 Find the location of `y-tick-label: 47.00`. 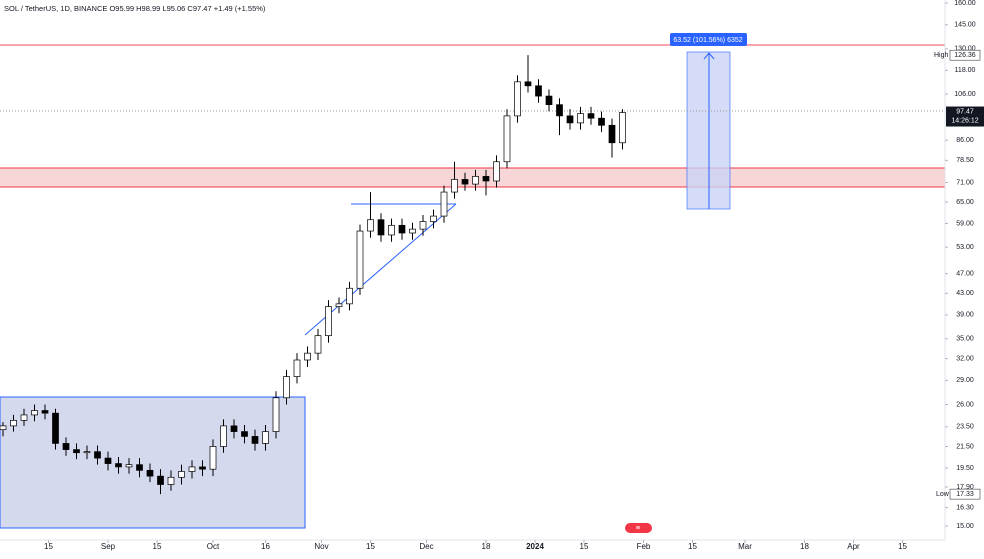

y-tick-label: 47.00 is located at coordinates (965, 274).